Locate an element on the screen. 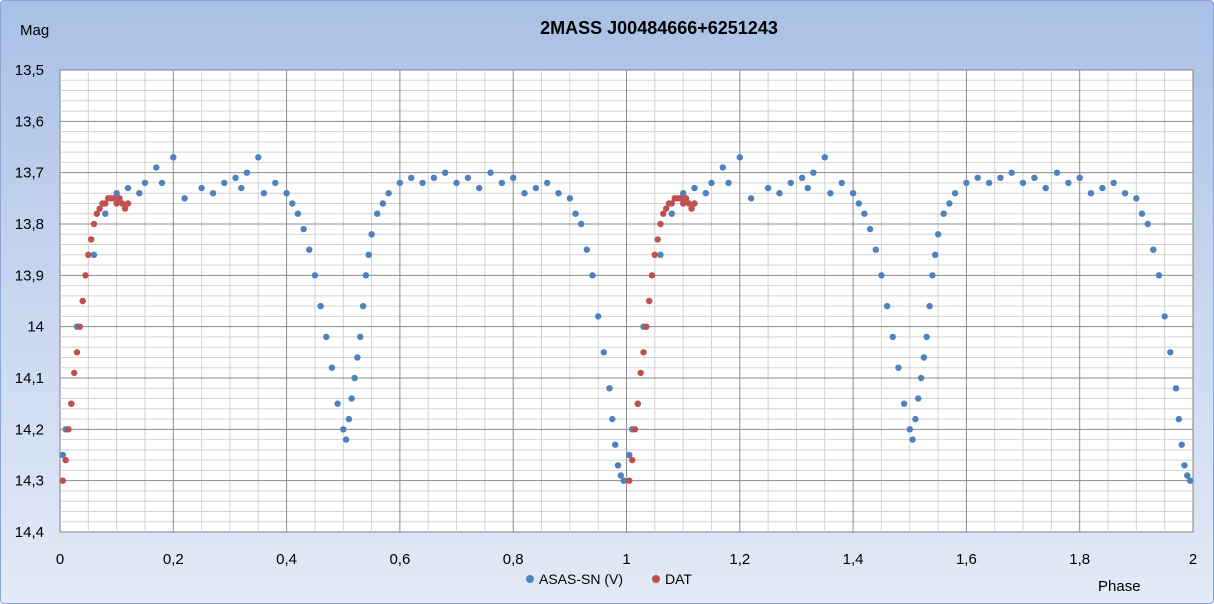 The image size is (1214, 604). x-tick-label: 0,6 is located at coordinates (399, 559).